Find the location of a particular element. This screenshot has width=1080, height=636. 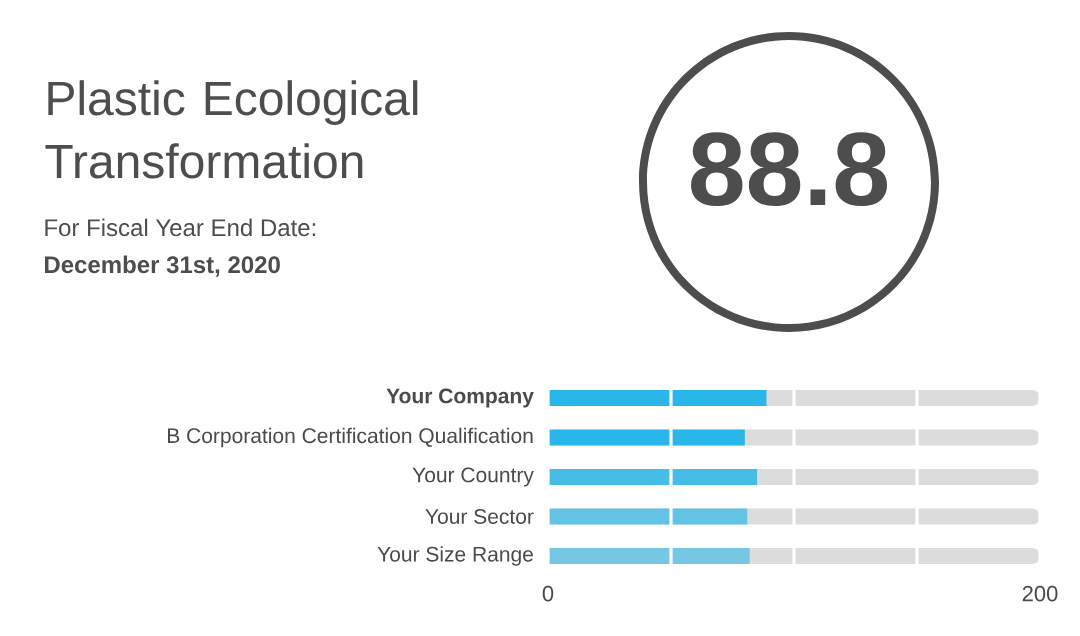

x-tick-label: 200 is located at coordinates (1040, 593).